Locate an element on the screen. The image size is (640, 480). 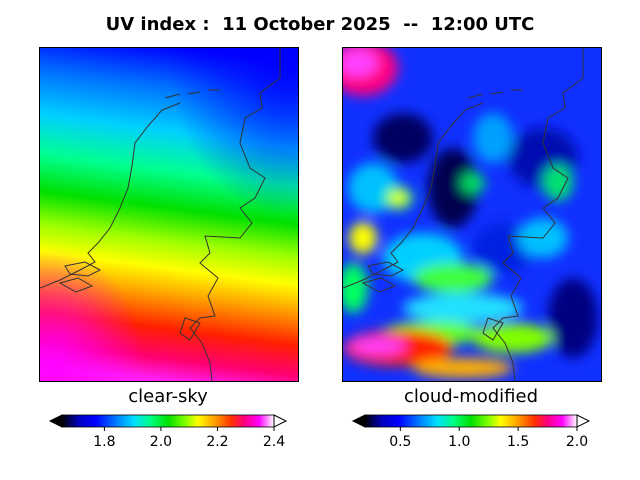
cloud-modified-colorbar is located at coordinates (471, 422).